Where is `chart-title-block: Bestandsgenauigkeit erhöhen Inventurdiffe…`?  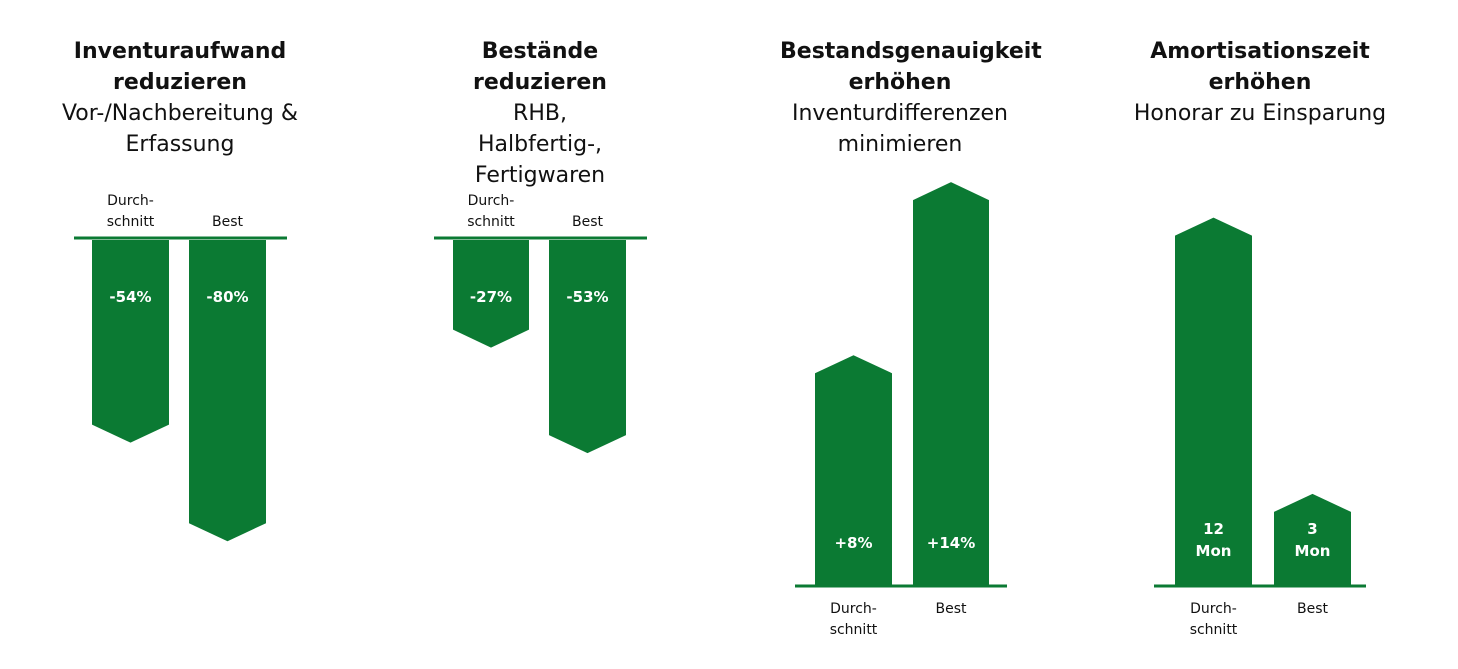
chart-title-block: Bestandsgenauigkeit erhöhen Inventurdiffe… is located at coordinates (900, 98).